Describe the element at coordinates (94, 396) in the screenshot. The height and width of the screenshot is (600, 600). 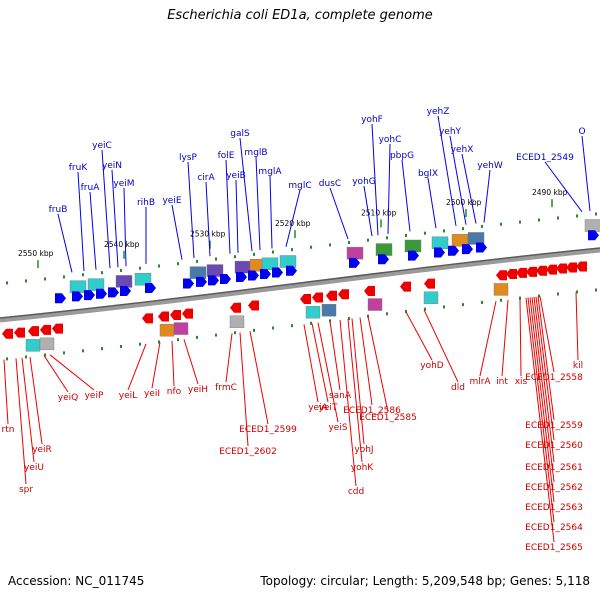
I see `reverse-gene-label: yeiP` at that location.